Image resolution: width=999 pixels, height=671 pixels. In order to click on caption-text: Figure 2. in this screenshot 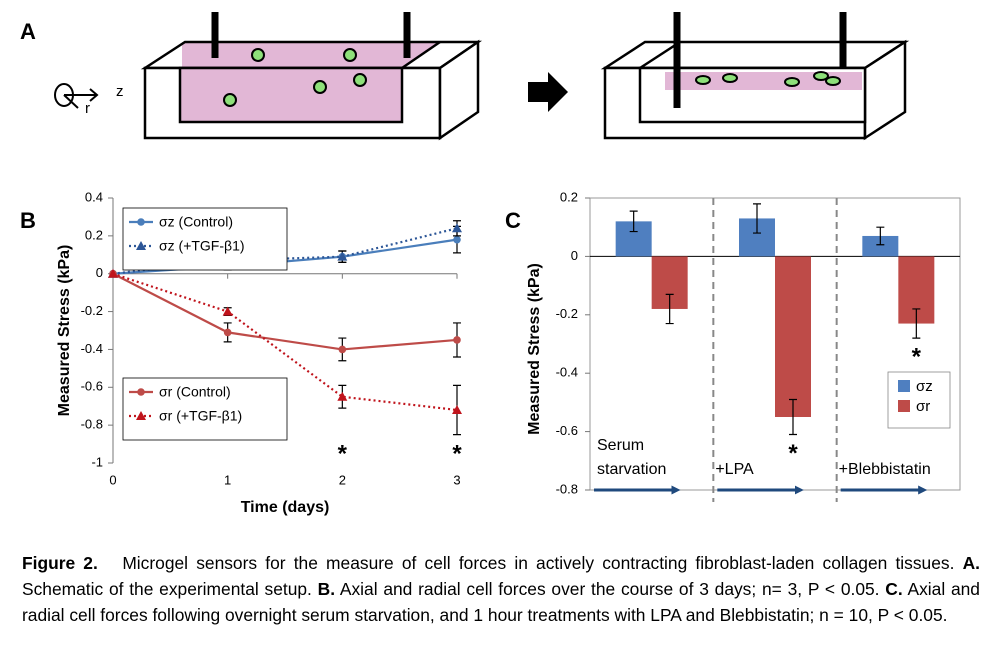, I will do `click(60, 563)`.